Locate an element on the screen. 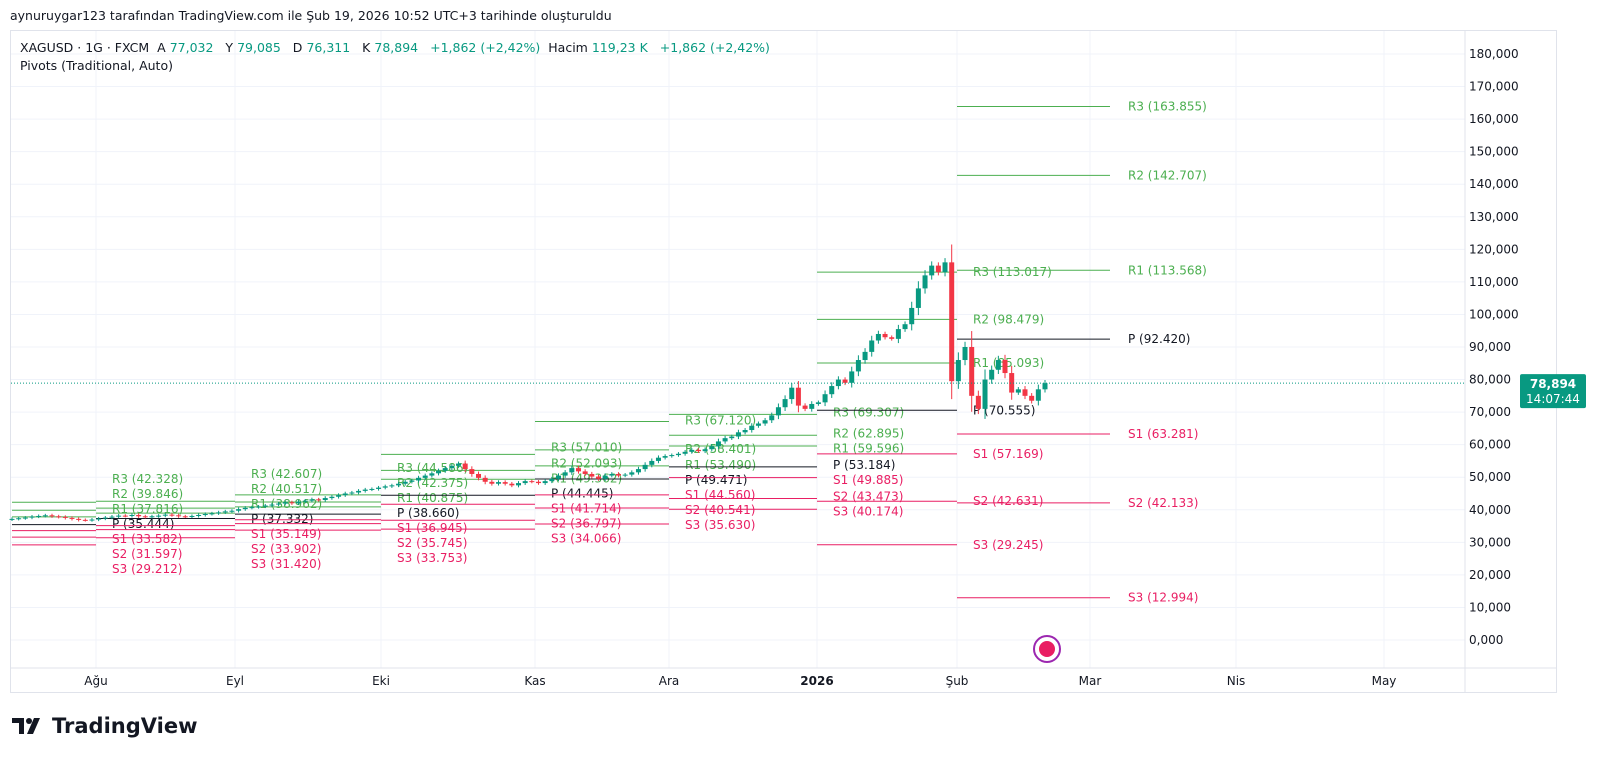 This screenshot has width=1600, height=776. indicator-label: Pivots (Traditional, Auto) is located at coordinates (96, 65).